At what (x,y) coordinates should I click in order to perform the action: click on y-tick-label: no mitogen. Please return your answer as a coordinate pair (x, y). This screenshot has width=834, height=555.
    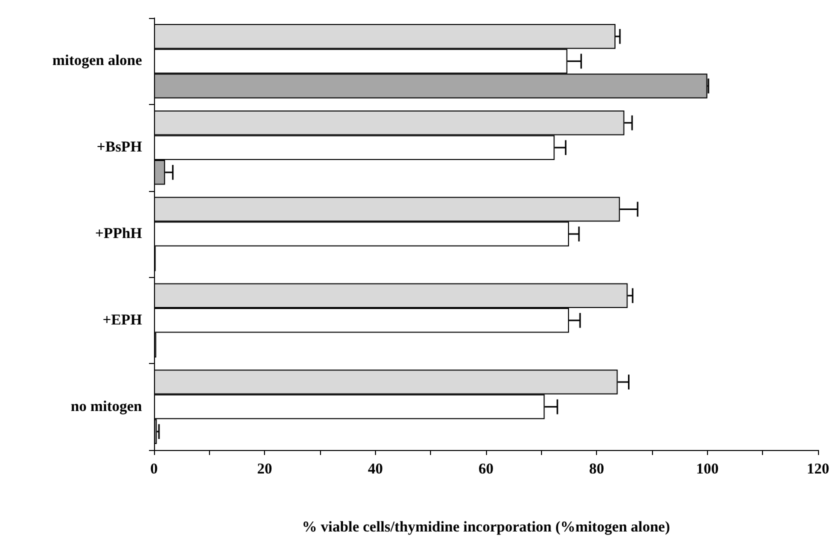
    Looking at the image, I should click on (106, 406).